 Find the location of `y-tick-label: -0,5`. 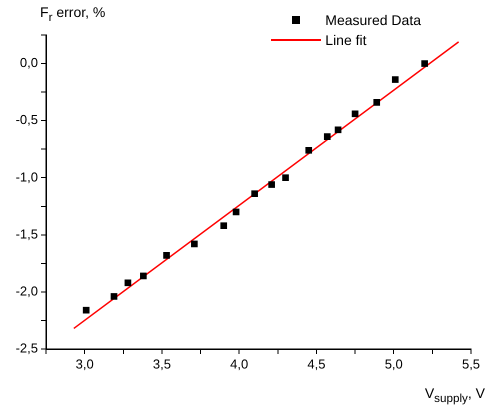

y-tick-label: -0,5 is located at coordinates (27, 120).